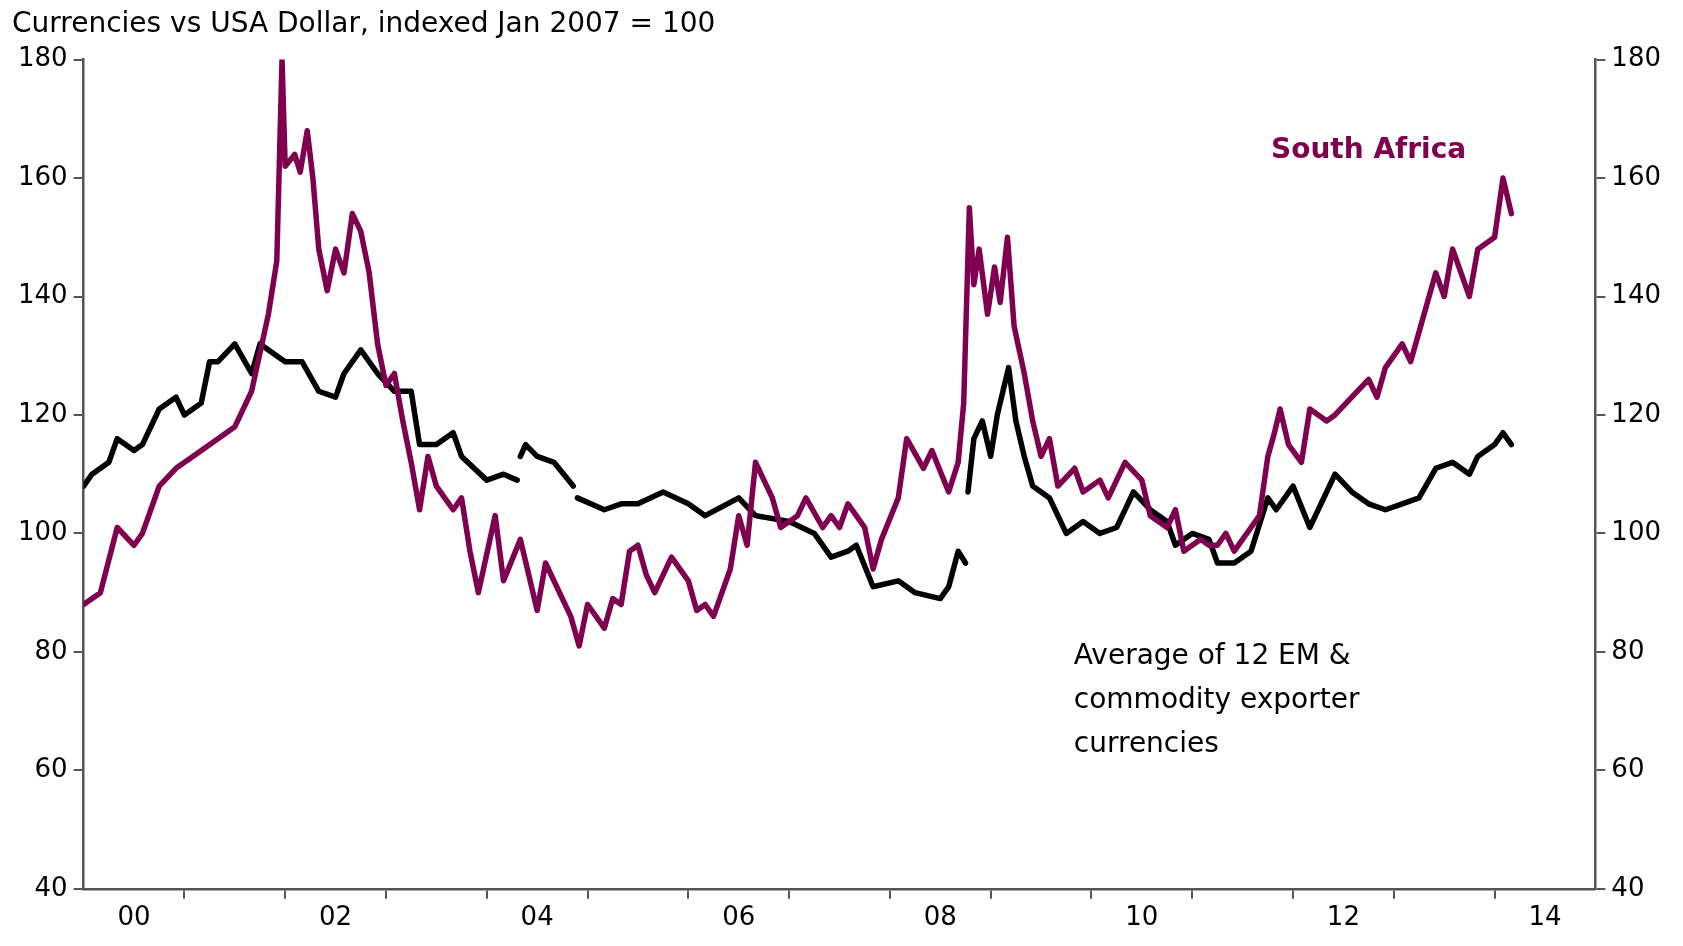 The image size is (1683, 946). What do you see at coordinates (42, 412) in the screenshot?
I see `y-tick-label: 120` at bounding box center [42, 412].